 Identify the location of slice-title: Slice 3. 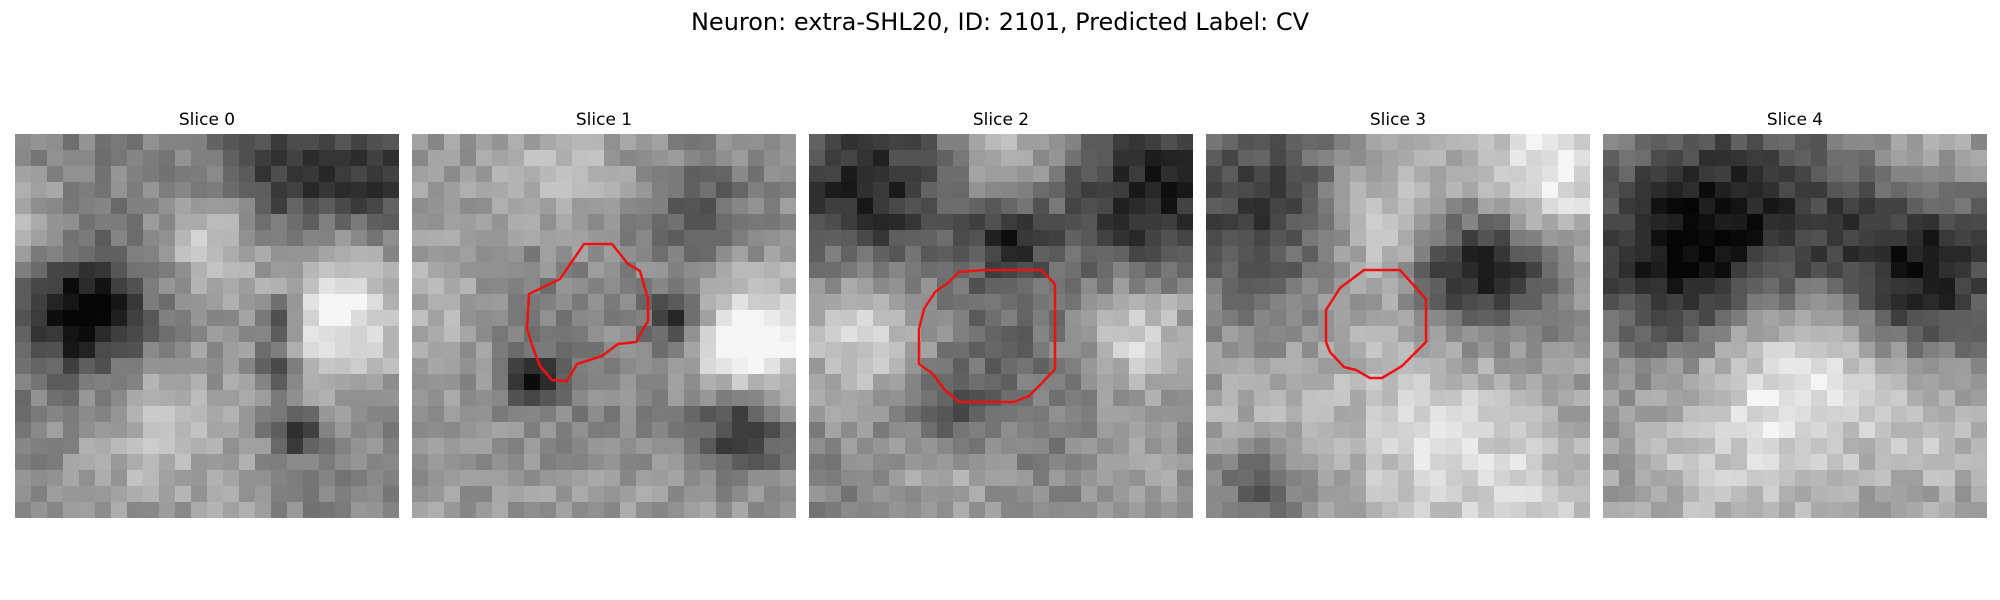
(1398, 120).